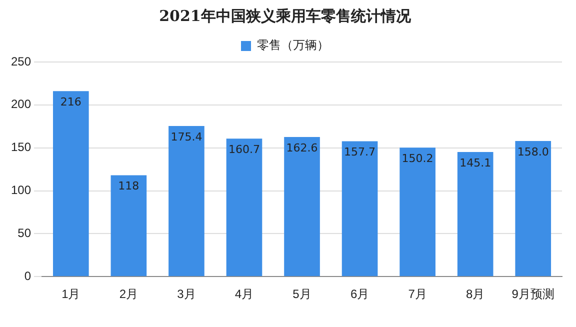  What do you see at coordinates (129, 186) in the screenshot?
I see `data-label: 118` at bounding box center [129, 186].